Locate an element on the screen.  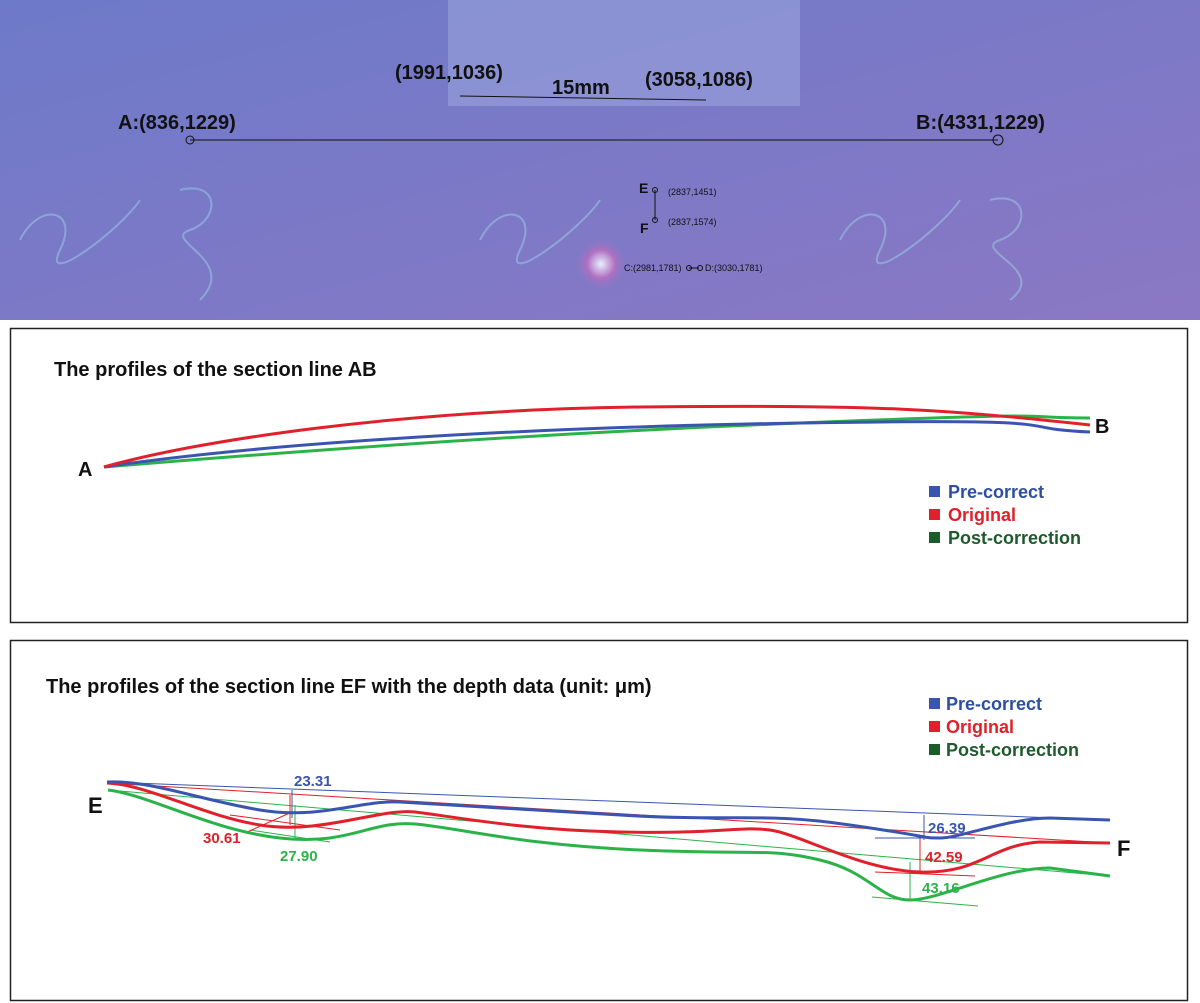
depth-label: 23.31 is located at coordinates (313, 781).